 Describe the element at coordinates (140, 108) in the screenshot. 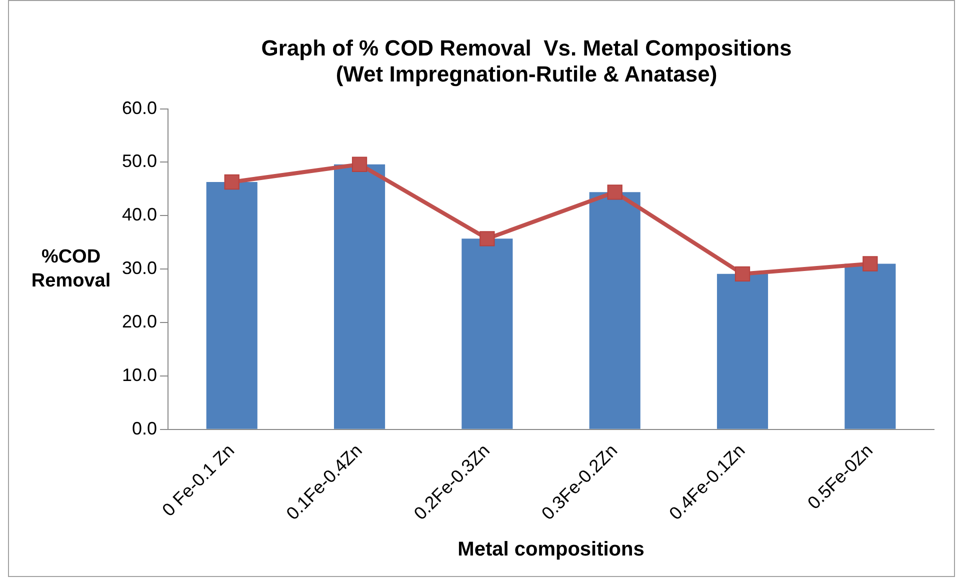

I see `y-tick-label: 60.0` at that location.